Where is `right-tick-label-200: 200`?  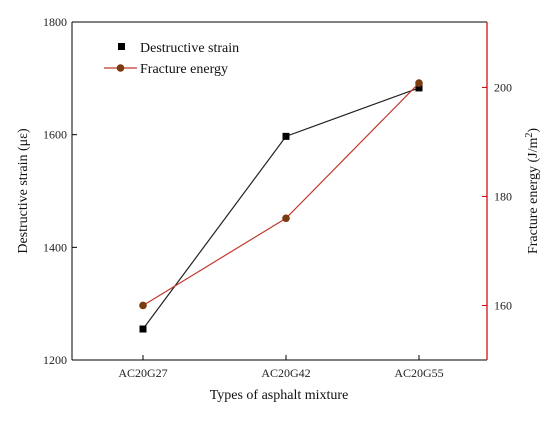
right-tick-label-200: 200 is located at coordinates (503, 87).